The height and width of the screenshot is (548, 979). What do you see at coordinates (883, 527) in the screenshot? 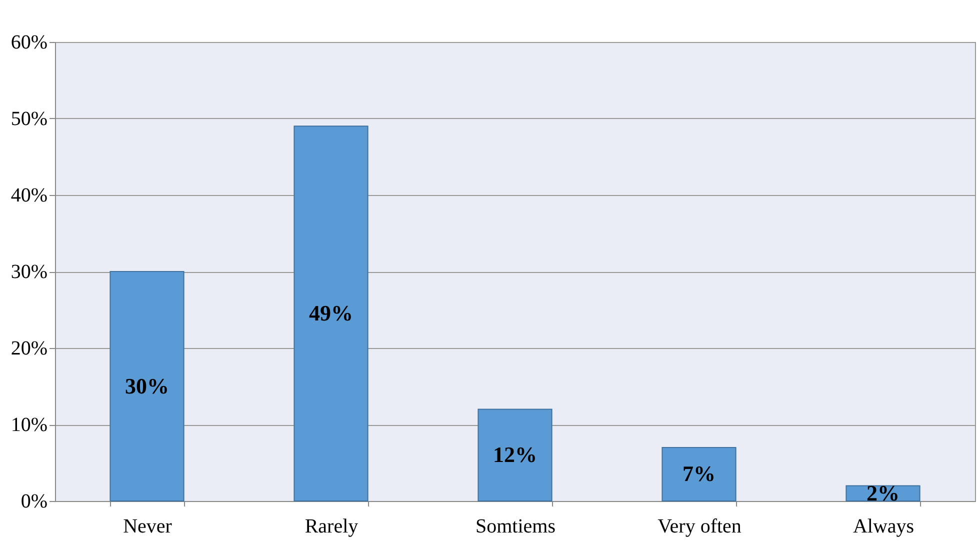
I see `x-tick-label: Always` at bounding box center [883, 527].